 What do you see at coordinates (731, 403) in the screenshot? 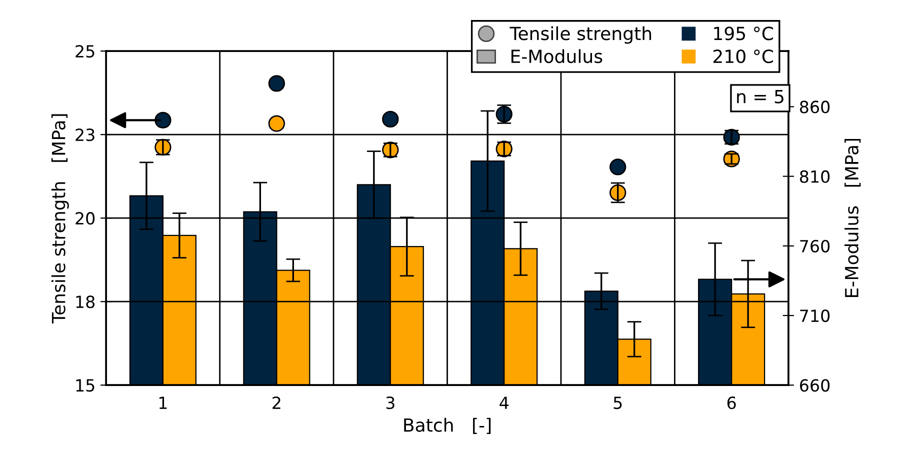
I see `x-tick-label: 6` at bounding box center [731, 403].